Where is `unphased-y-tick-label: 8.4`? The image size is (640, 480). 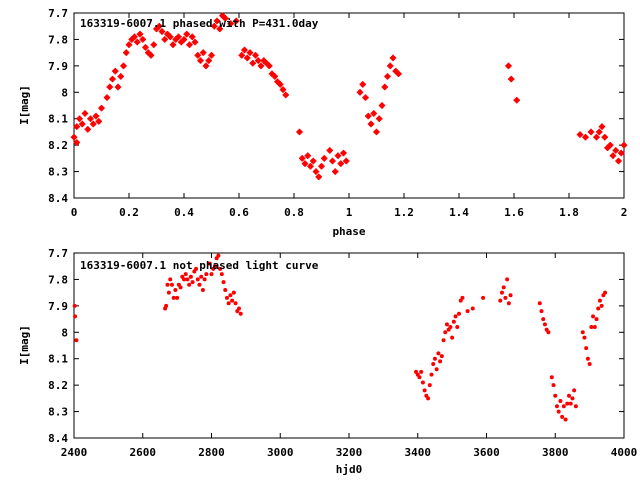
unphased-y-tick-label: 8.4 is located at coordinates (58, 438).